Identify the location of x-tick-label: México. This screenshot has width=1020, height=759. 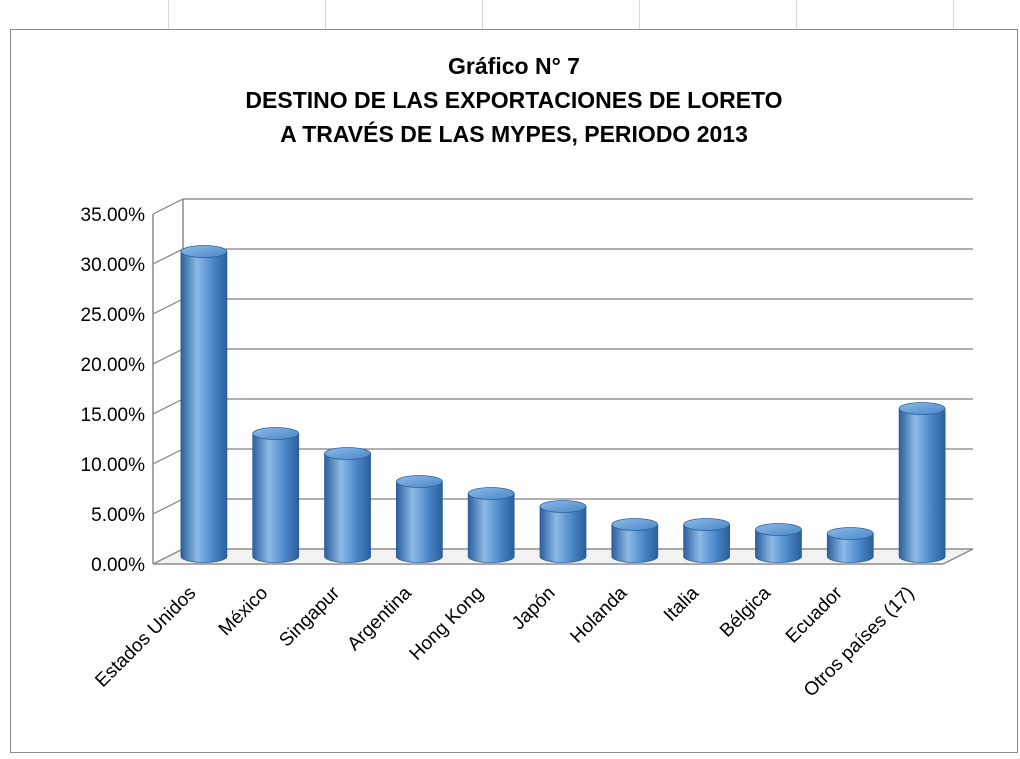
(243, 611).